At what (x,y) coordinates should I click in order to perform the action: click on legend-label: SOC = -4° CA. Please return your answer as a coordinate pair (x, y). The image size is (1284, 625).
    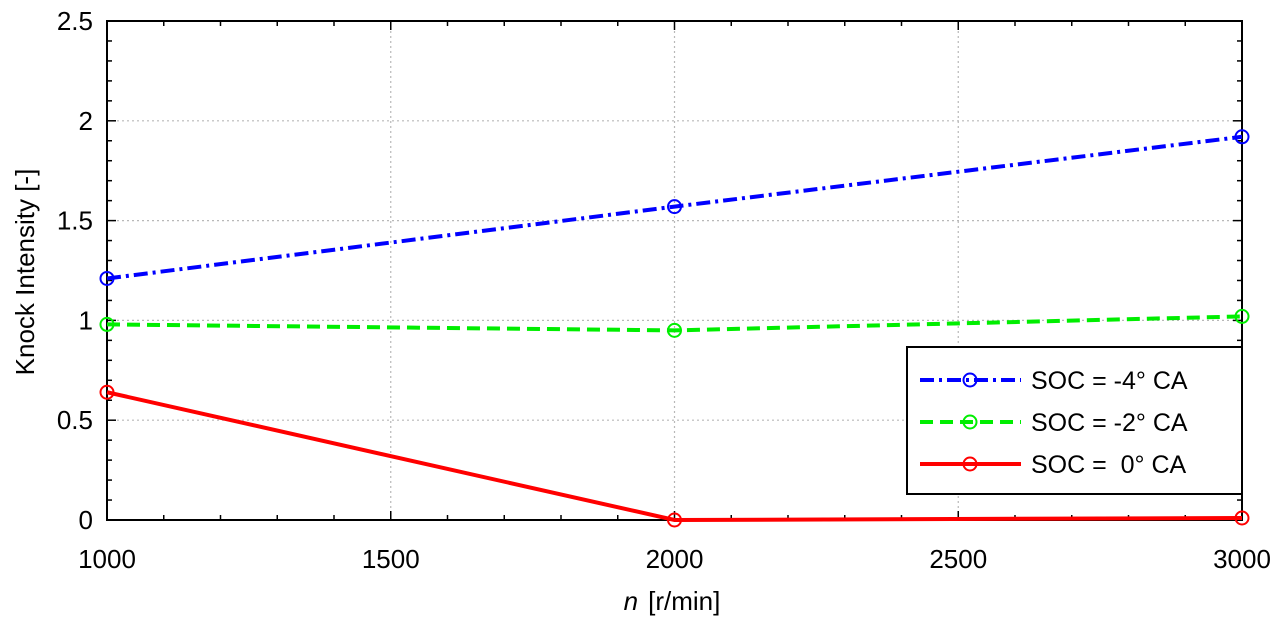
    Looking at the image, I should click on (1109, 381).